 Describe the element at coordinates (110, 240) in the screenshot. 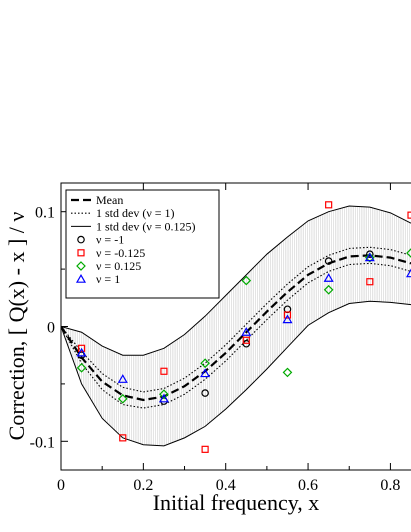

I see `legend-label: ν = -1` at that location.